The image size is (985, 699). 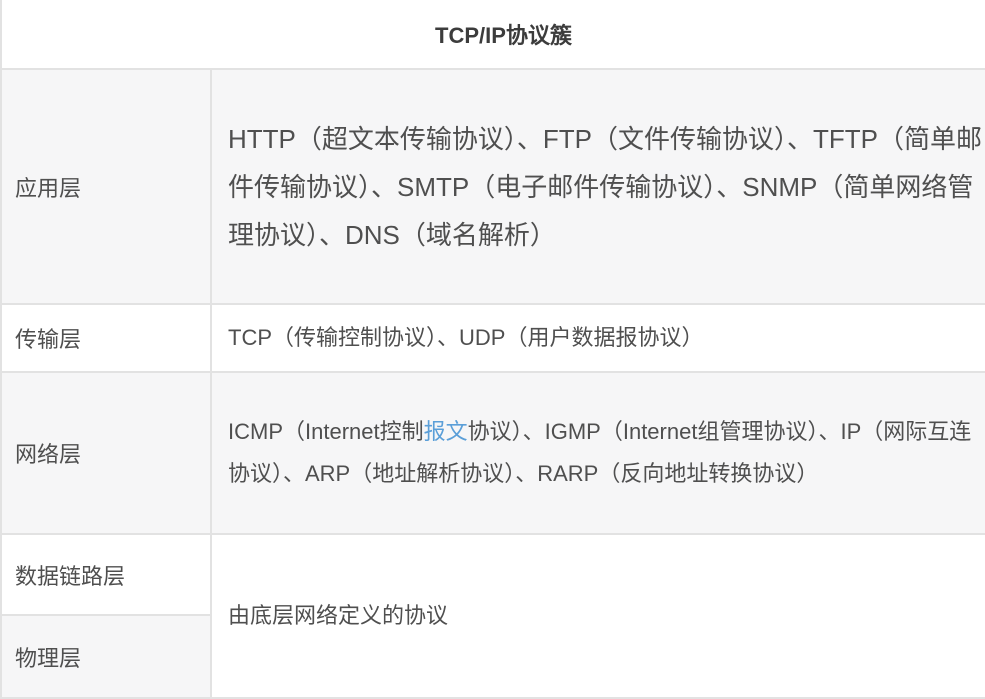 I want to click on layer-cell-transport: 传输层, so click(x=106, y=338).